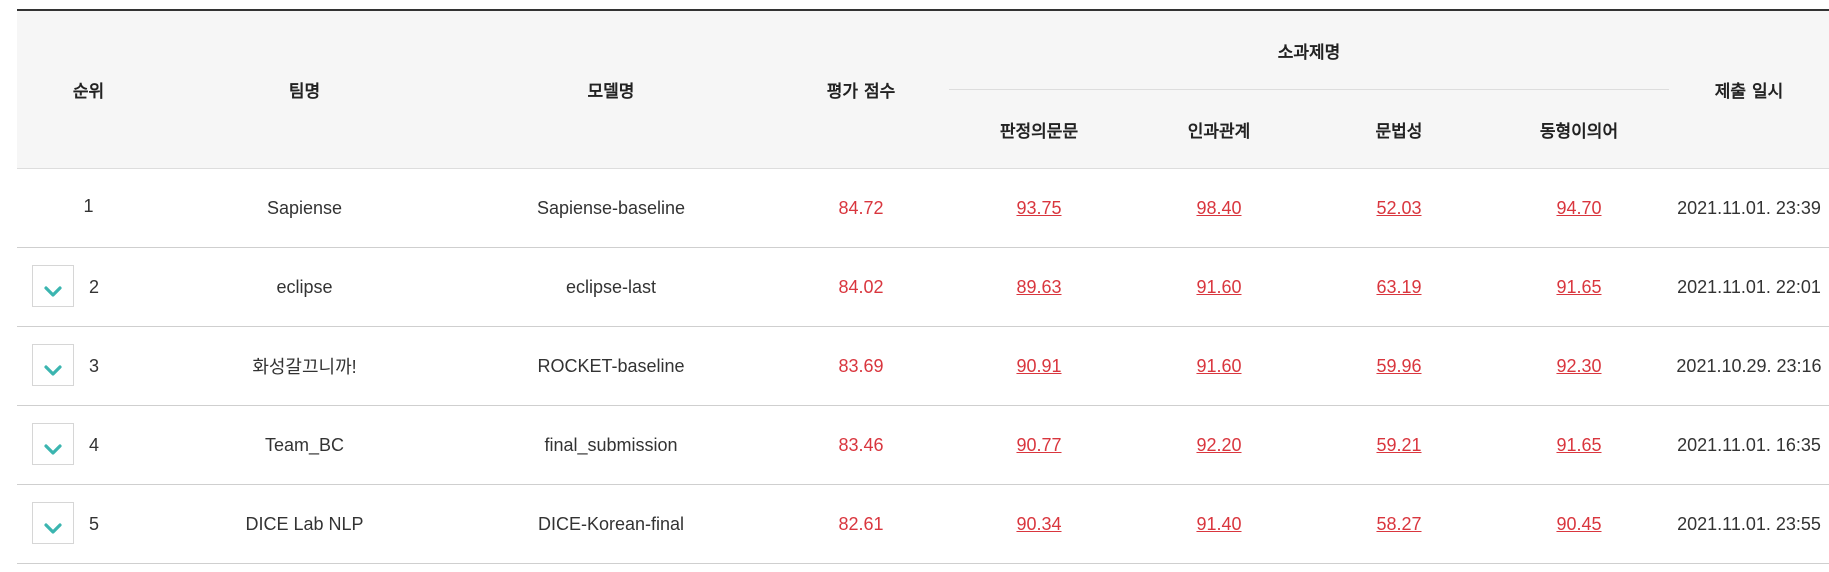  I want to click on header-submitted: 제출 일시, so click(1749, 89).